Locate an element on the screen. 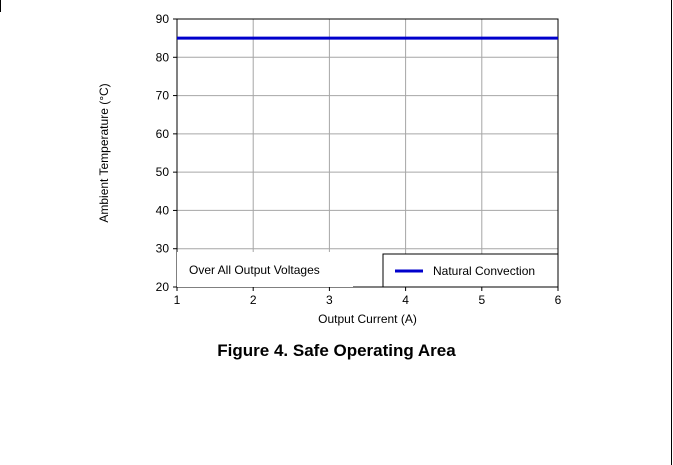 The width and height of the screenshot is (673, 465). x-tick-label: 1 is located at coordinates (177, 300).